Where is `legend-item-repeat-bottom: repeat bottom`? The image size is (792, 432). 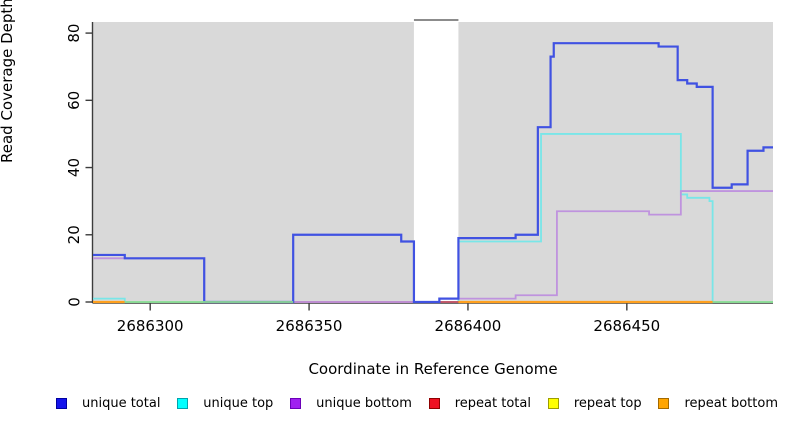 legend-item-repeat-bottom: repeat bottom is located at coordinates (718, 403).